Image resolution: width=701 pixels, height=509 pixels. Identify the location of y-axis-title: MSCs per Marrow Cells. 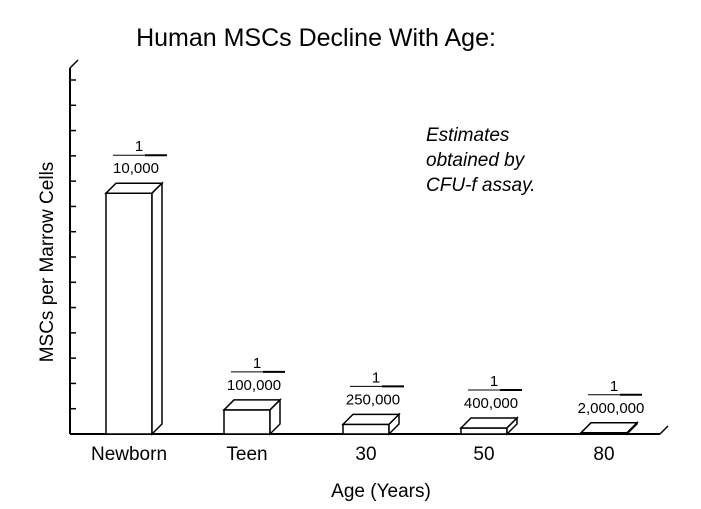
(47, 262).